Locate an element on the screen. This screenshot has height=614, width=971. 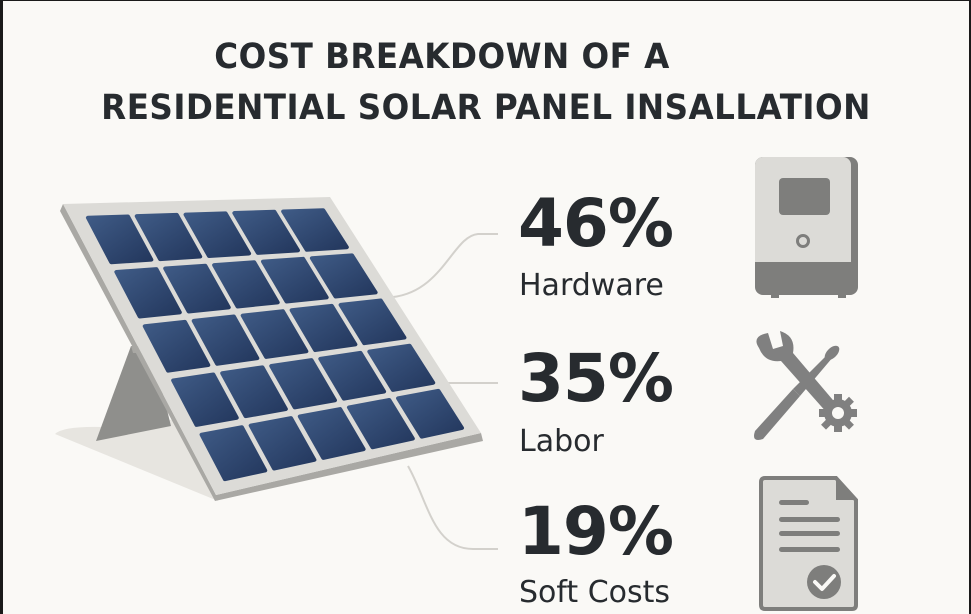
stat-label-hardware: Hardware is located at coordinates (591, 285).